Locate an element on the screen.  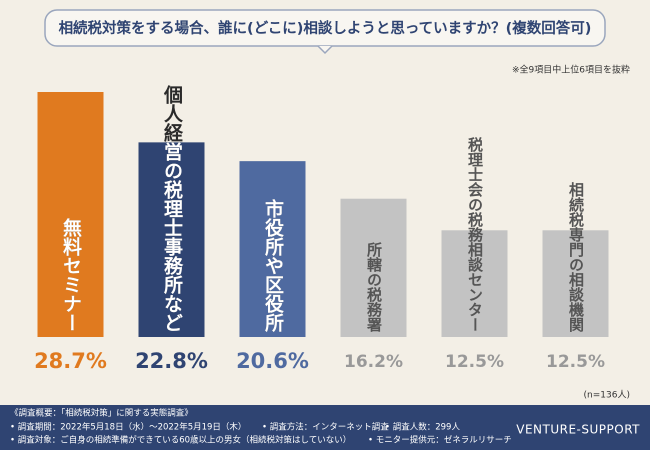
value-label: 28.7% is located at coordinates (70, 361).